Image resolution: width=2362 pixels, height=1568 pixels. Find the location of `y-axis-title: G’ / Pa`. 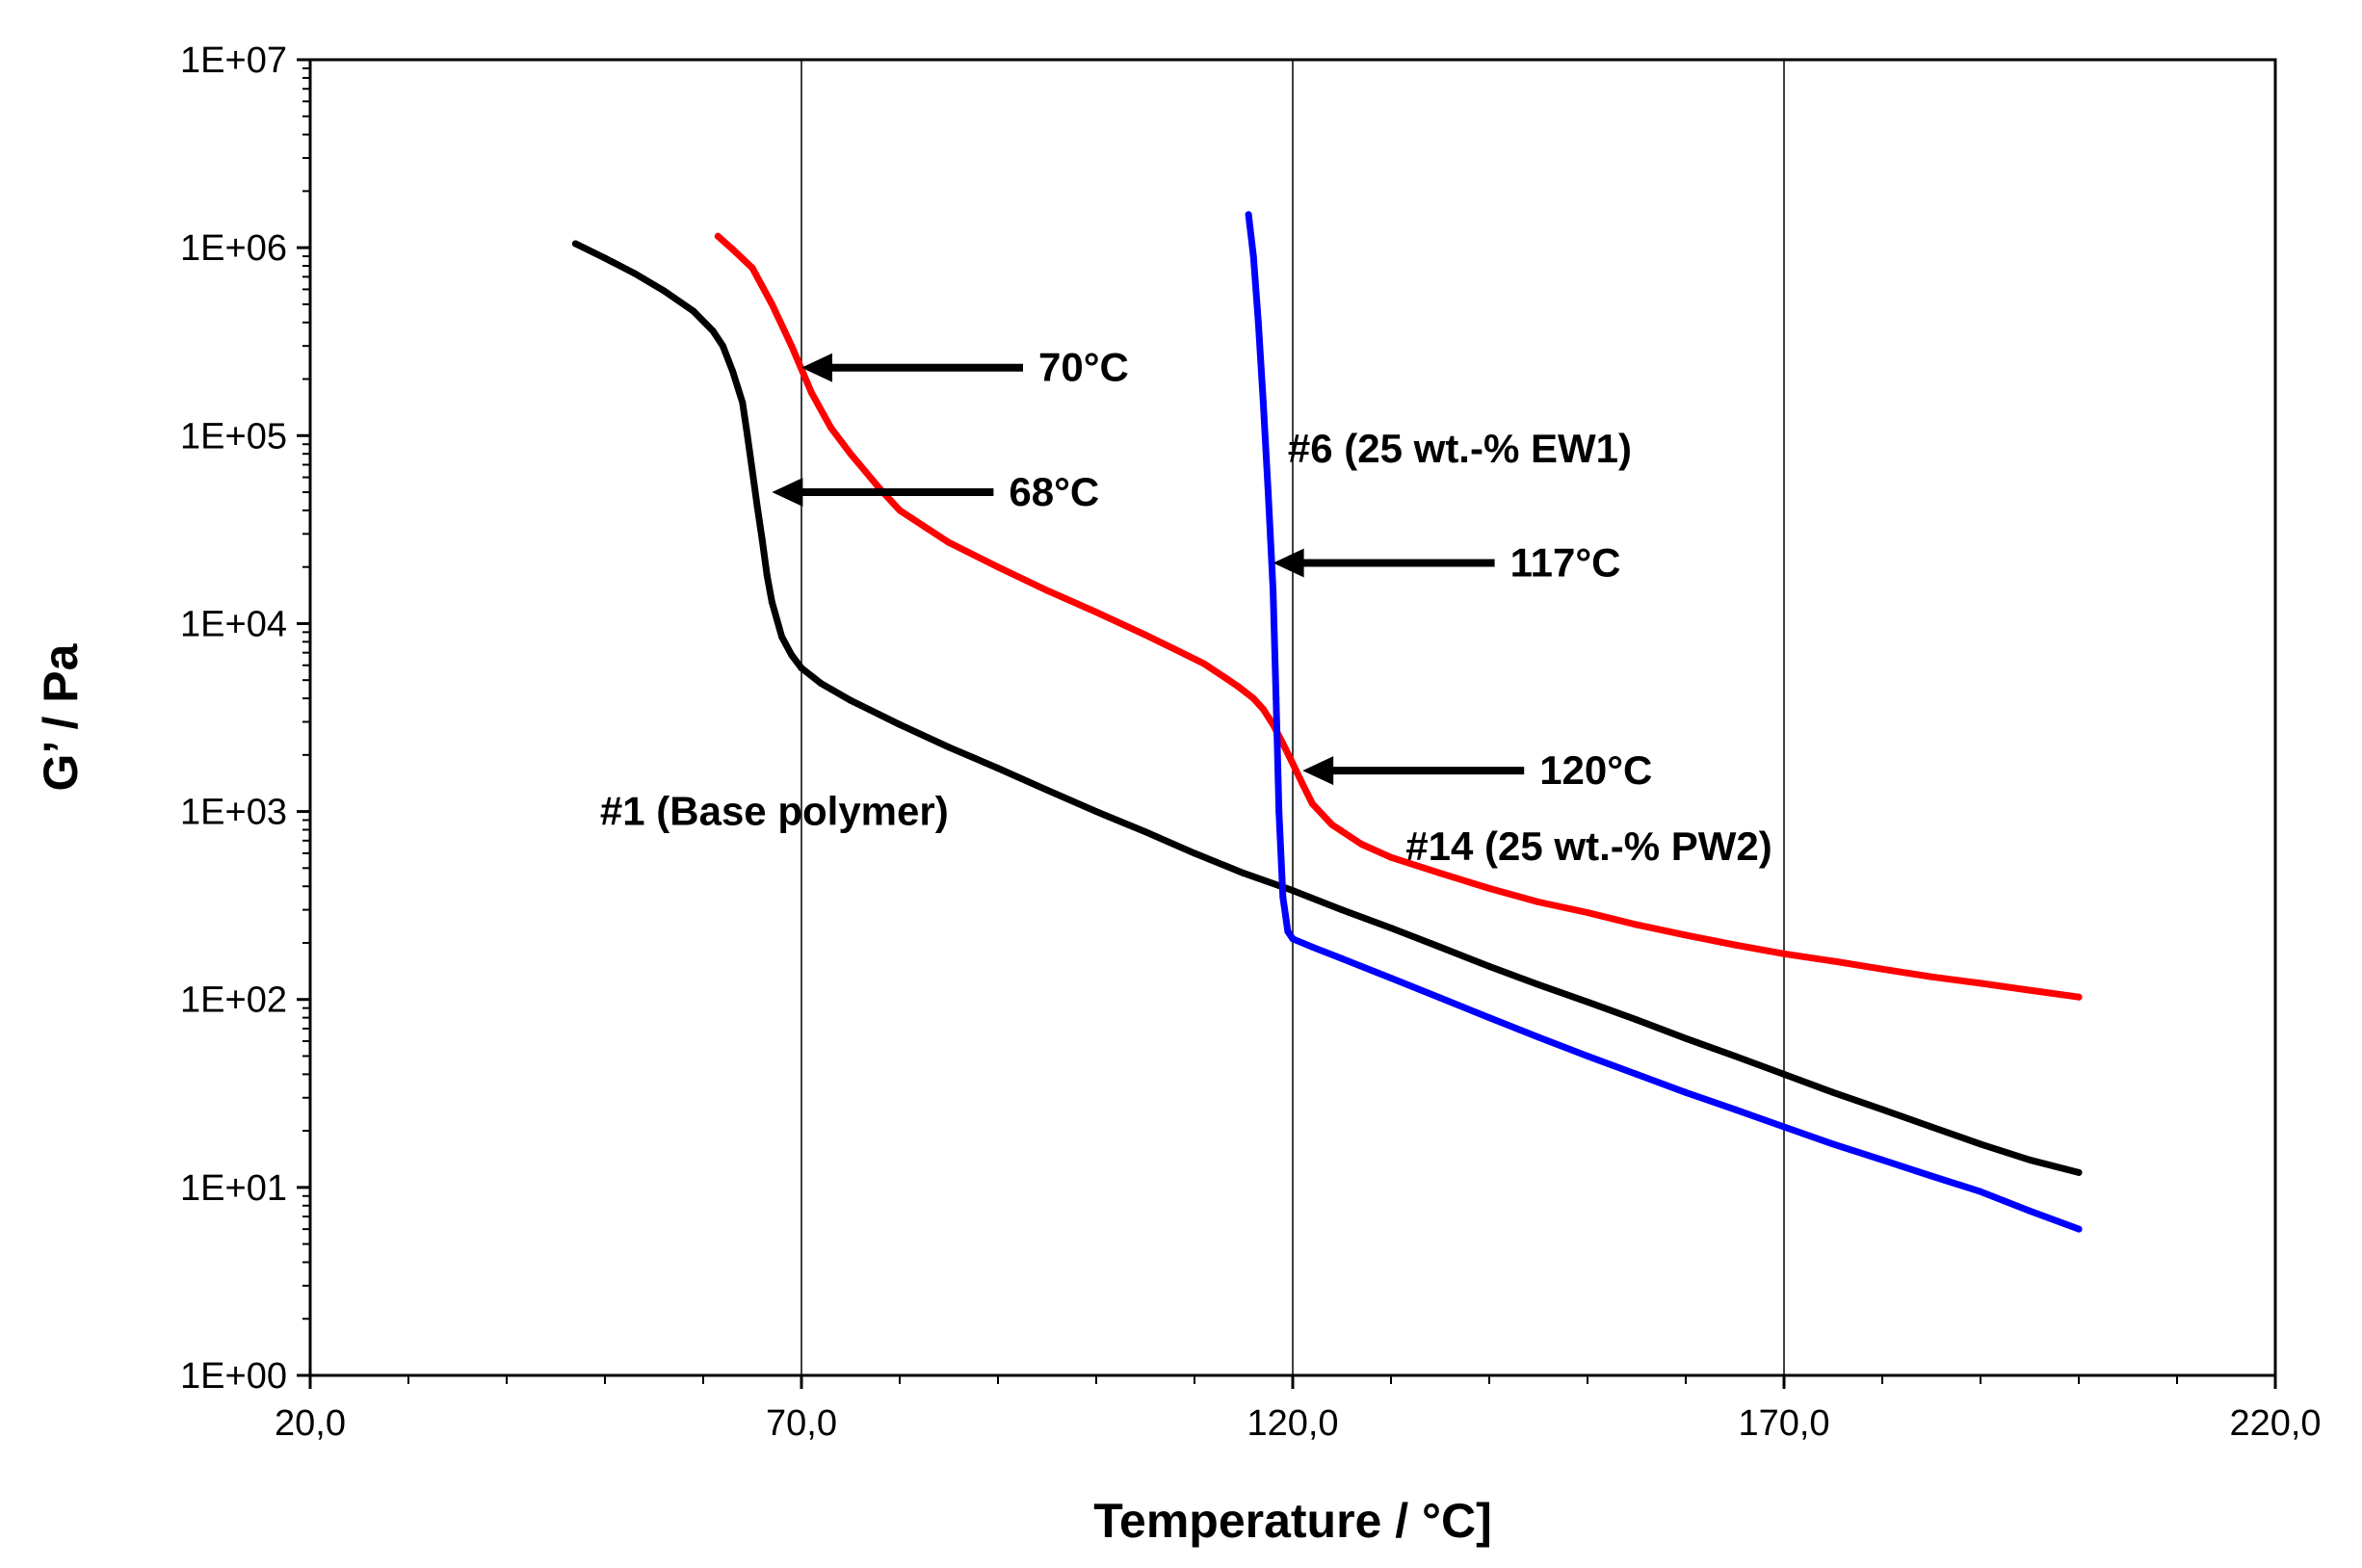

y-axis-title: G’ / Pa is located at coordinates (61, 716).